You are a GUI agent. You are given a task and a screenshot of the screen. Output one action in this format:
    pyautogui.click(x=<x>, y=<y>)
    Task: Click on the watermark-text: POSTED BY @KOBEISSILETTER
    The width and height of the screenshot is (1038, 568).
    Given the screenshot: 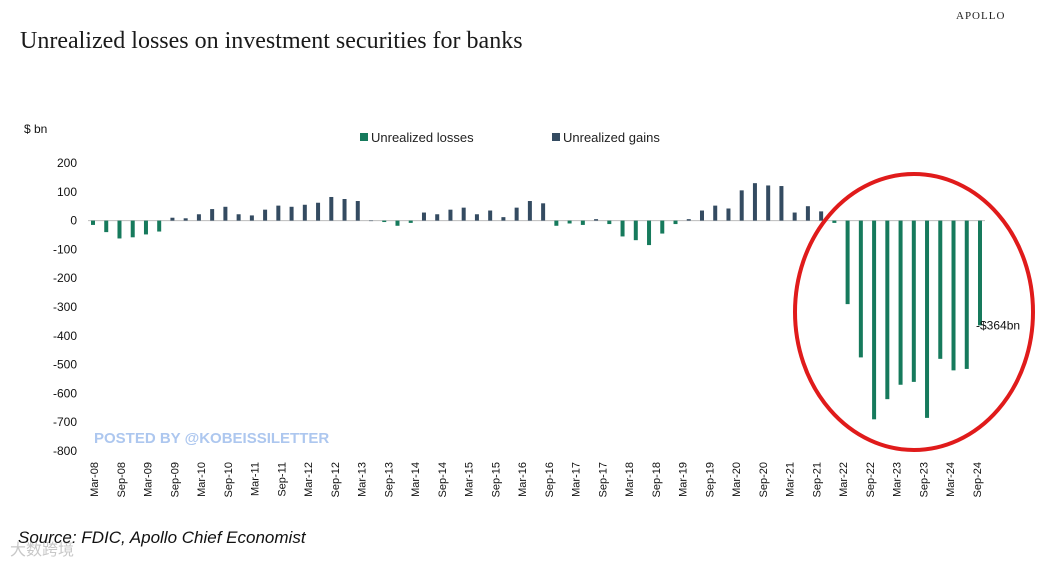 What is the action you would take?
    pyautogui.click(x=211, y=438)
    